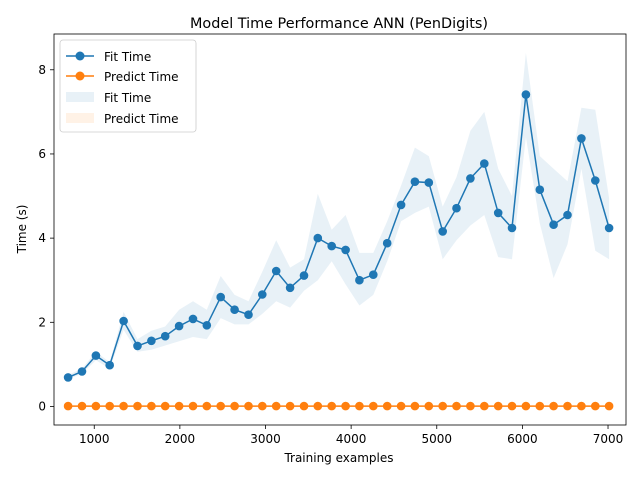  What do you see at coordinates (22, 230) in the screenshot?
I see `y-axis-label: Time (s)` at bounding box center [22, 230].